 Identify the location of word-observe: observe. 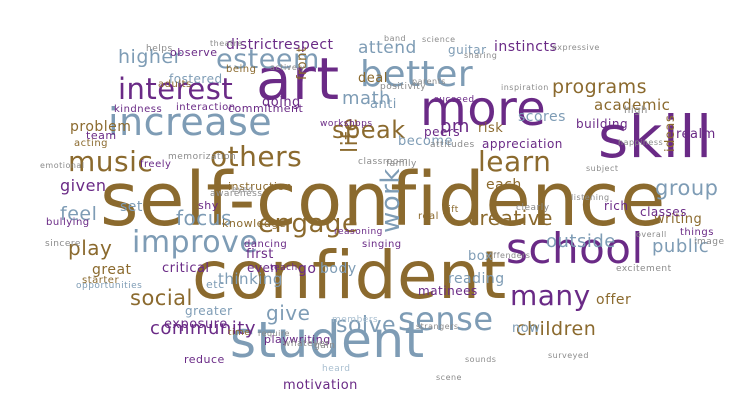
(194, 52).